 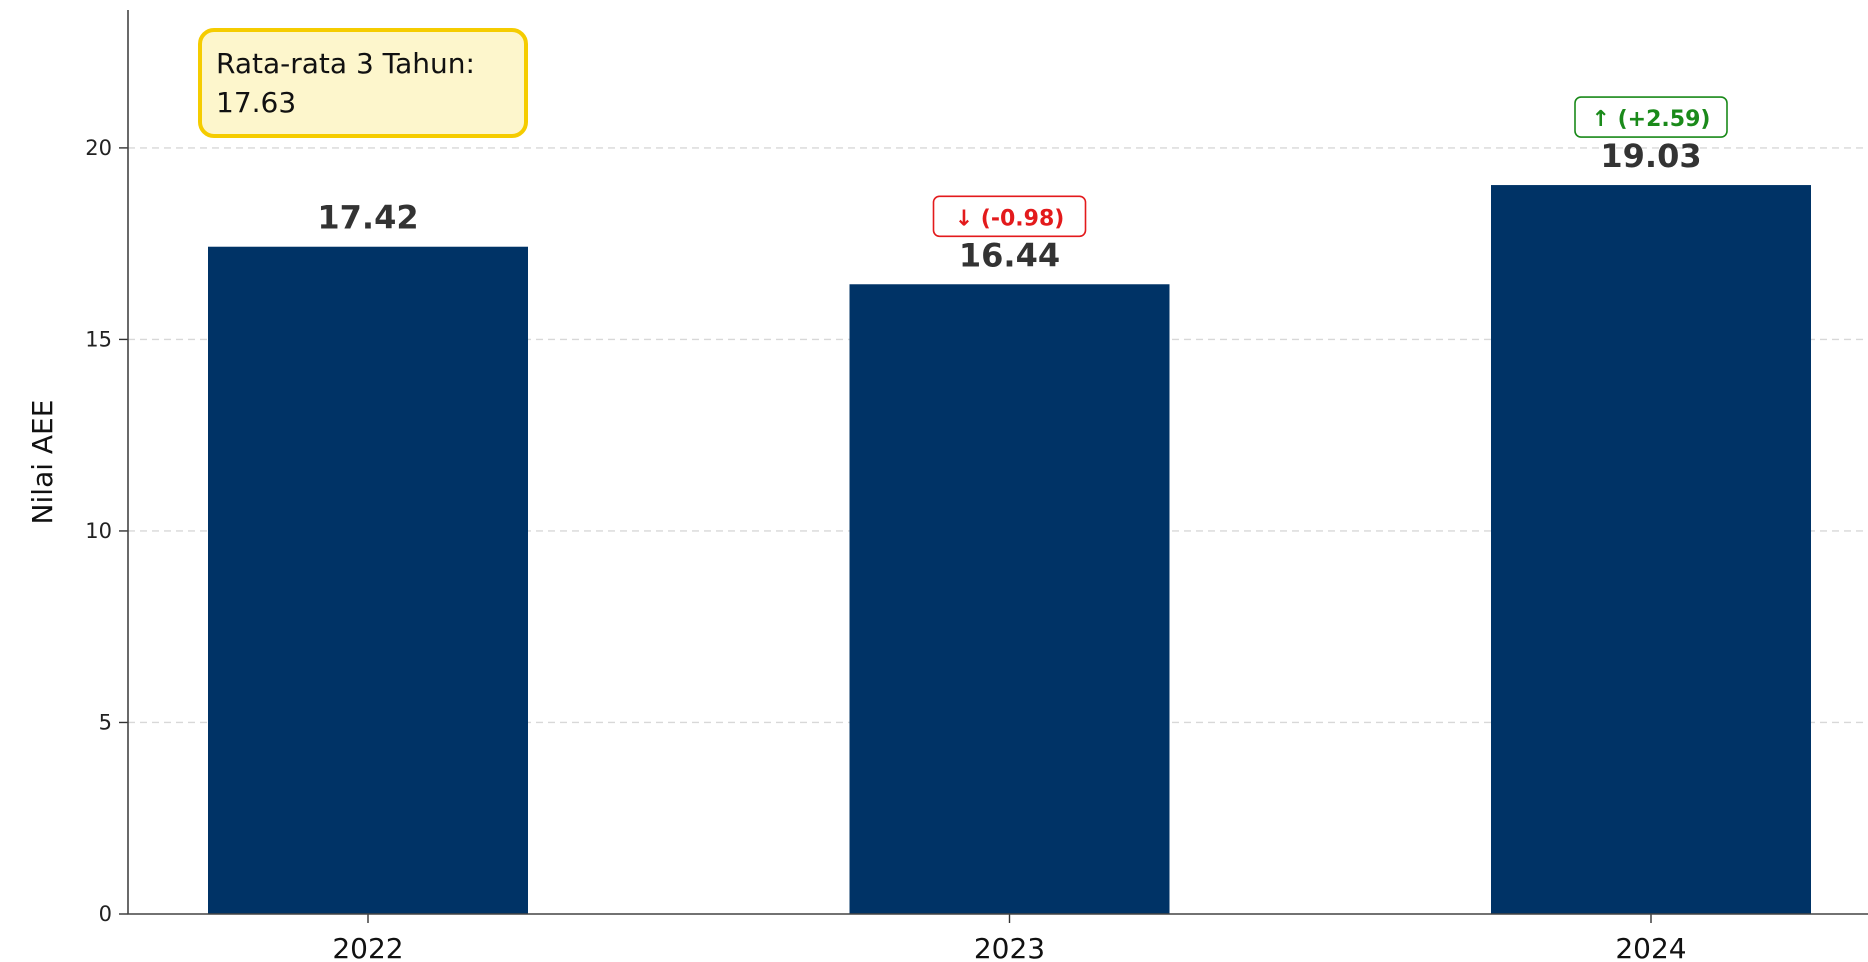 I want to click on value-label-2023: 16.44, so click(x=1009, y=255).